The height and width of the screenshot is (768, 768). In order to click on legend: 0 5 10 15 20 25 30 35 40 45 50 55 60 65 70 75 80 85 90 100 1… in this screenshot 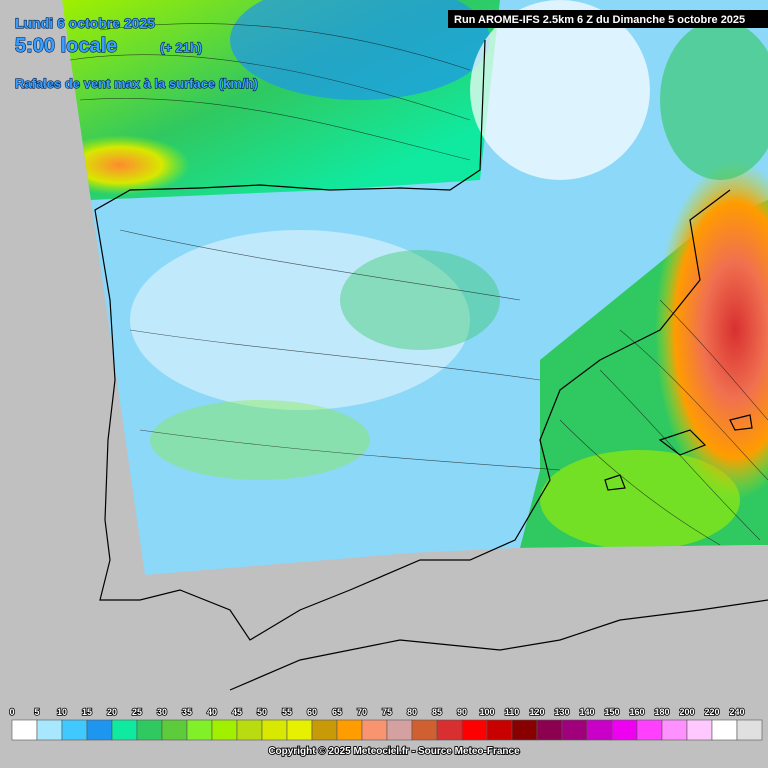, I will do `click(386, 723)`.